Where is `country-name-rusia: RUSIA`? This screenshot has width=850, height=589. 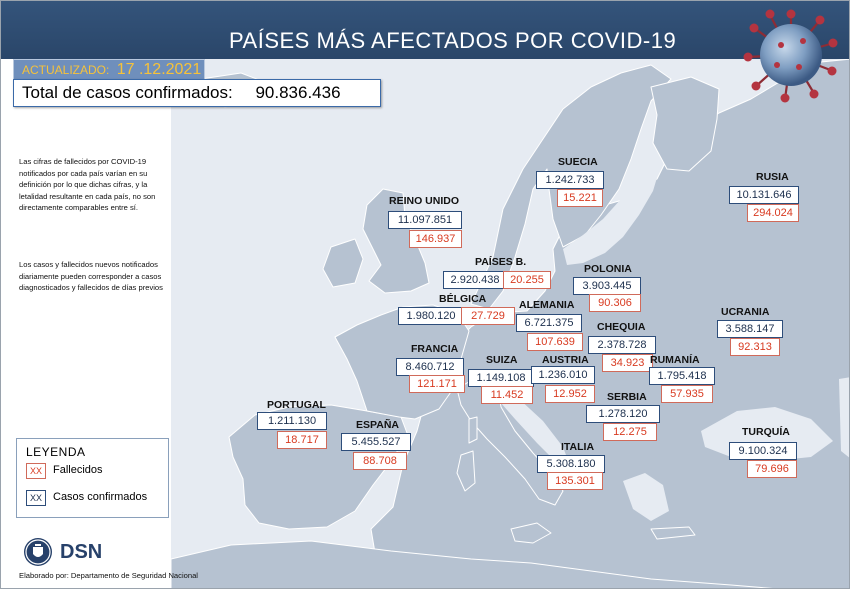
country-name-rusia: RUSIA is located at coordinates (772, 177).